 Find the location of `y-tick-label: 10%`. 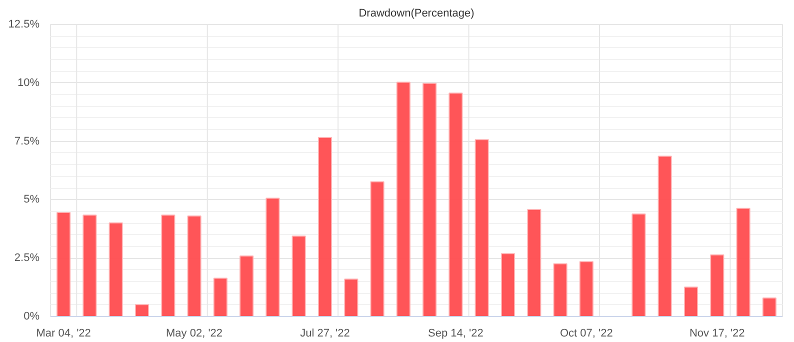

y-tick-label: 10% is located at coordinates (28, 82).